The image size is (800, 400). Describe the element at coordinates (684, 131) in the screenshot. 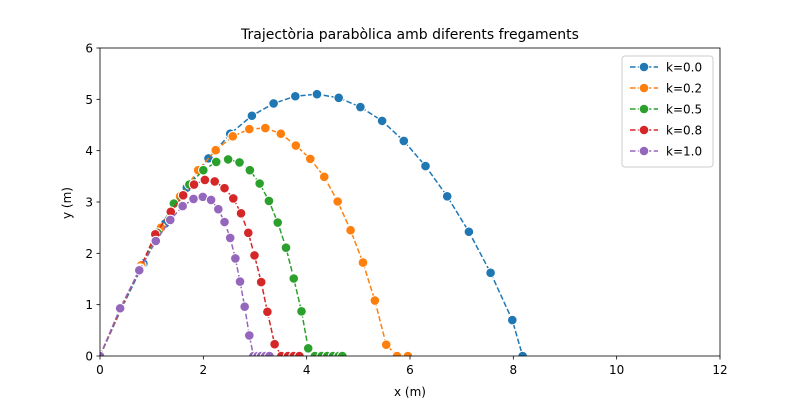

I see `legend-label: k=0.8` at that location.